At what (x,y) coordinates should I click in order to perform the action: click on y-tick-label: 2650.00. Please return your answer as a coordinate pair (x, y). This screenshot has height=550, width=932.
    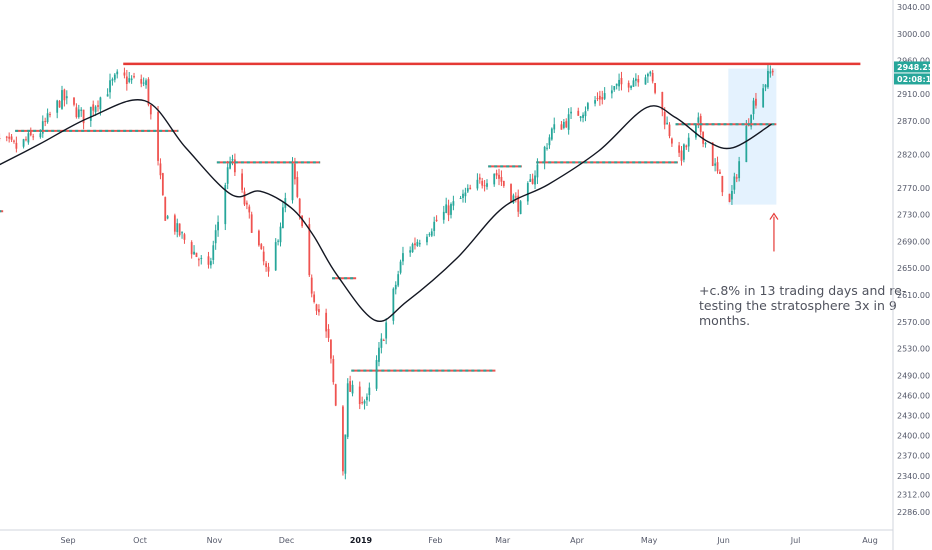
    Looking at the image, I should click on (913, 268).